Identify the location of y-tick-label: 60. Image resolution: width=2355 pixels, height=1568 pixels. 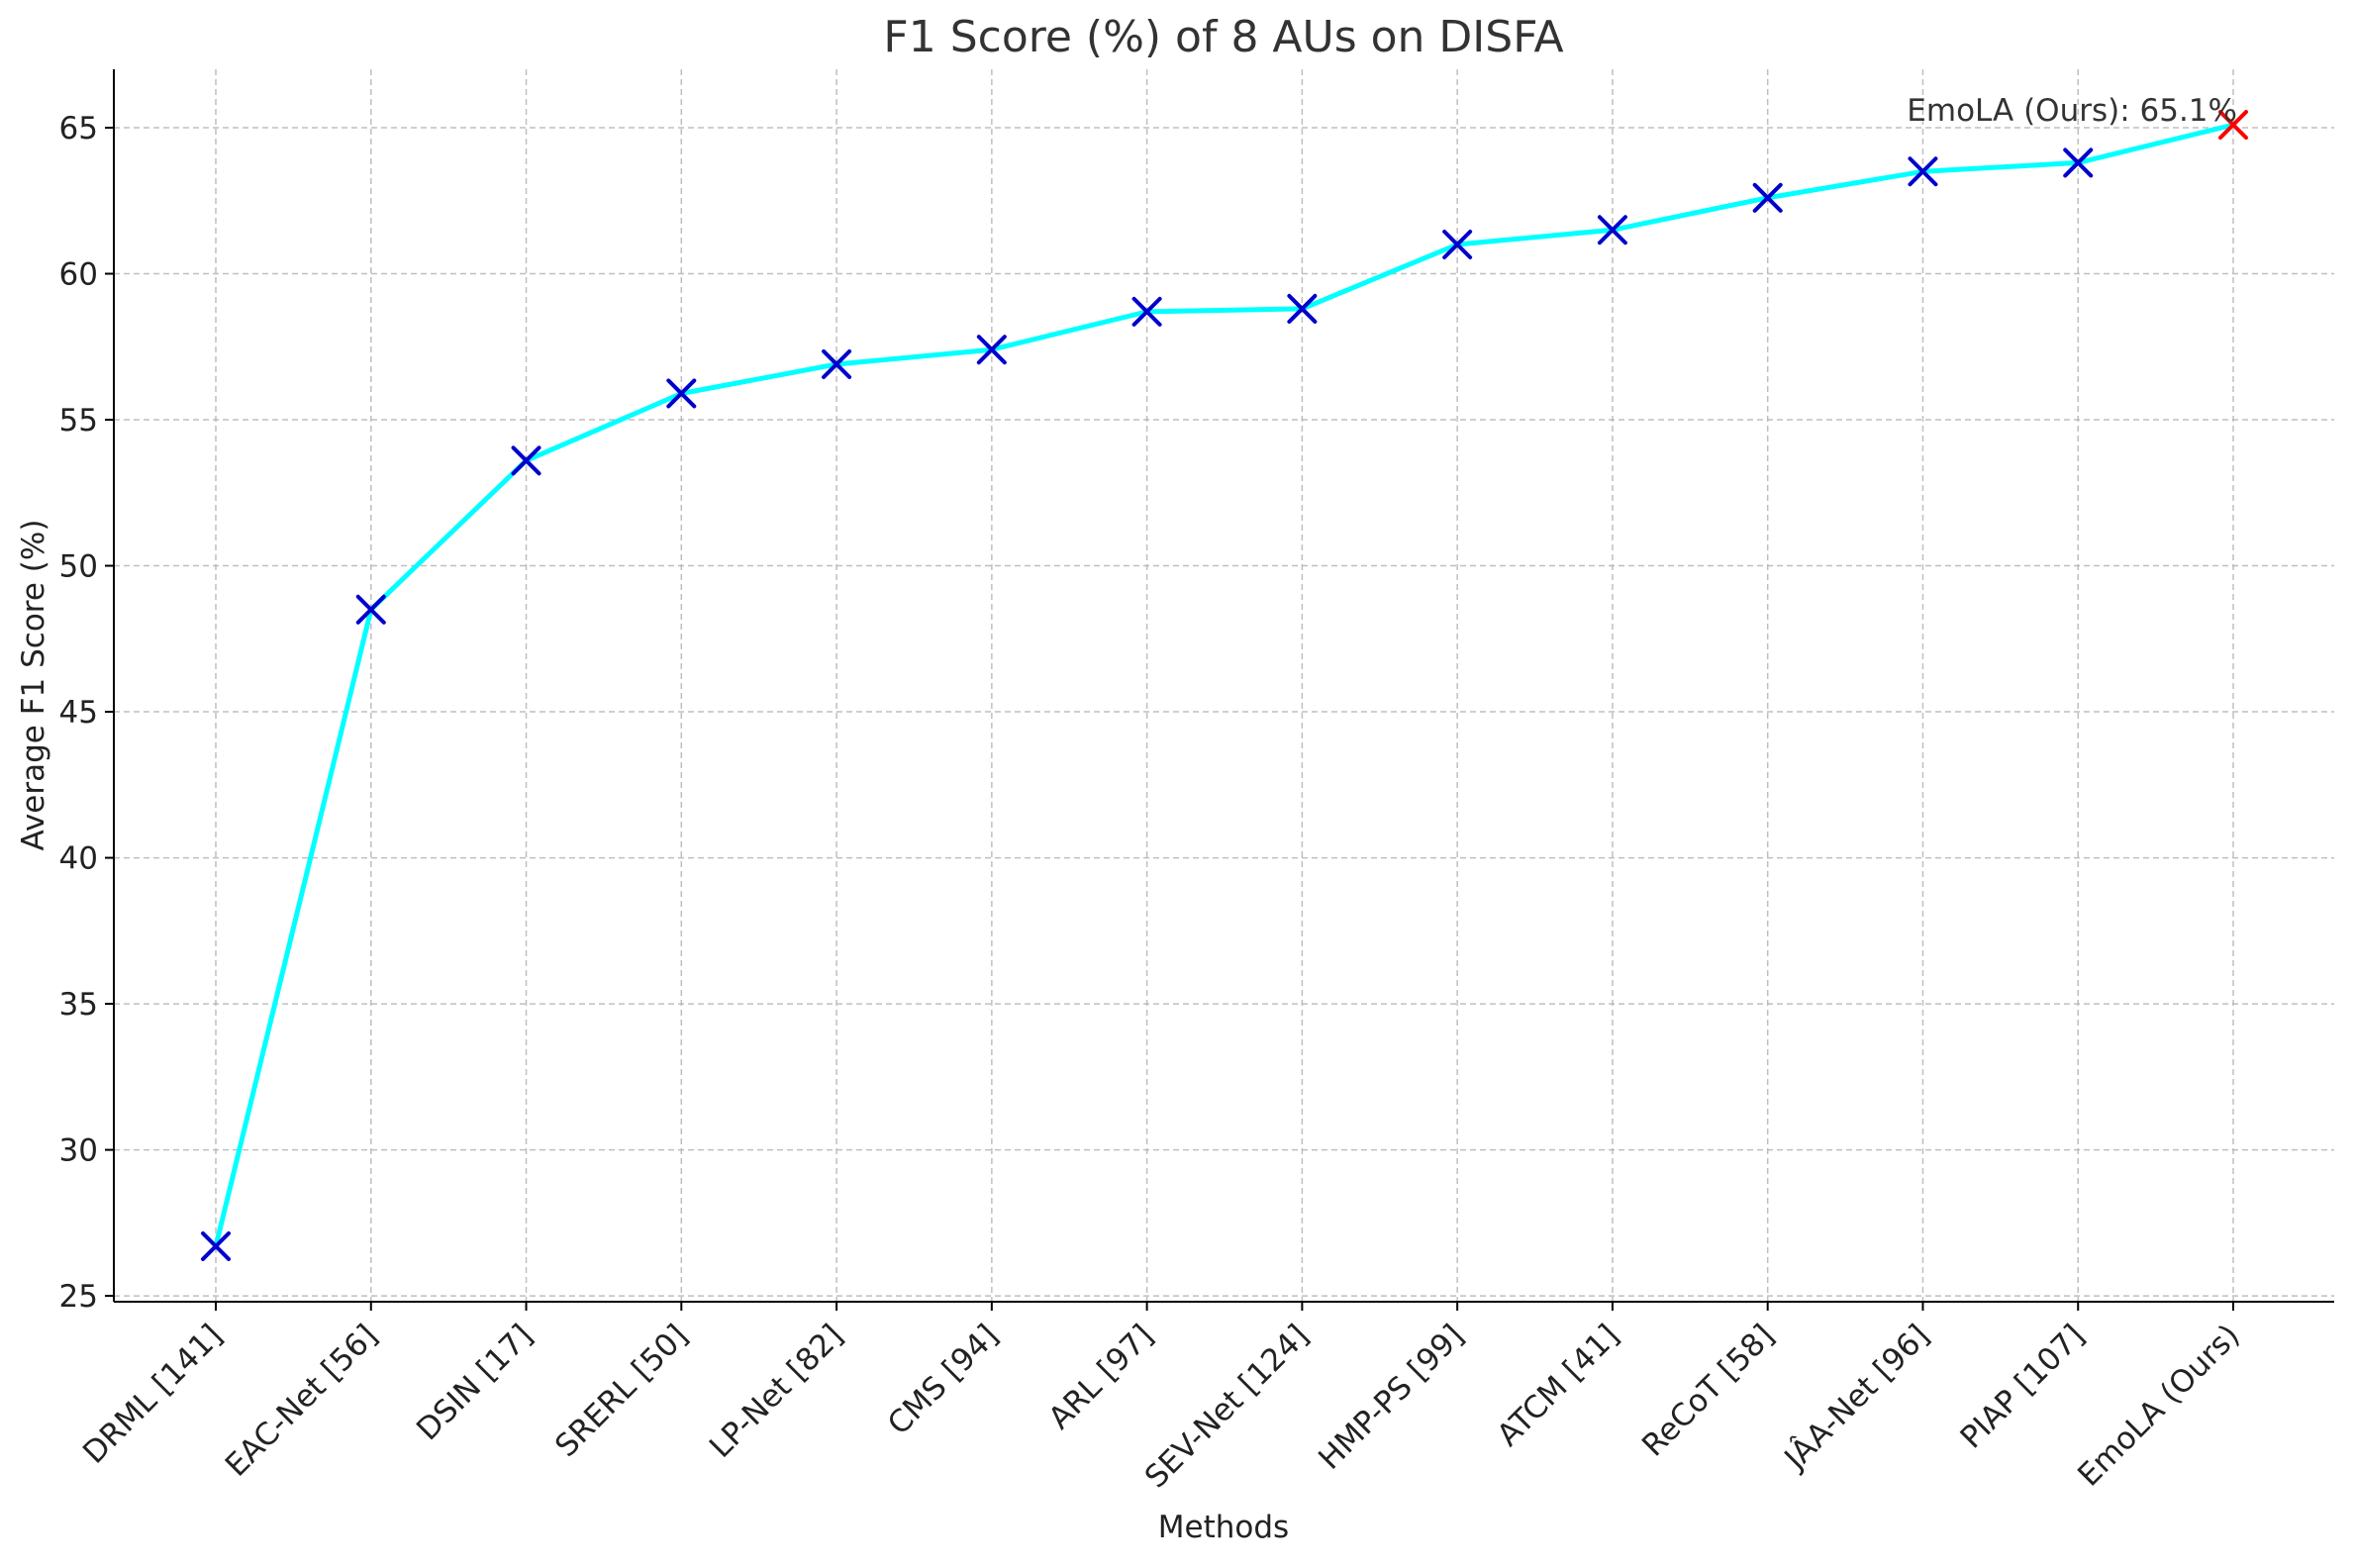
(78, 275).